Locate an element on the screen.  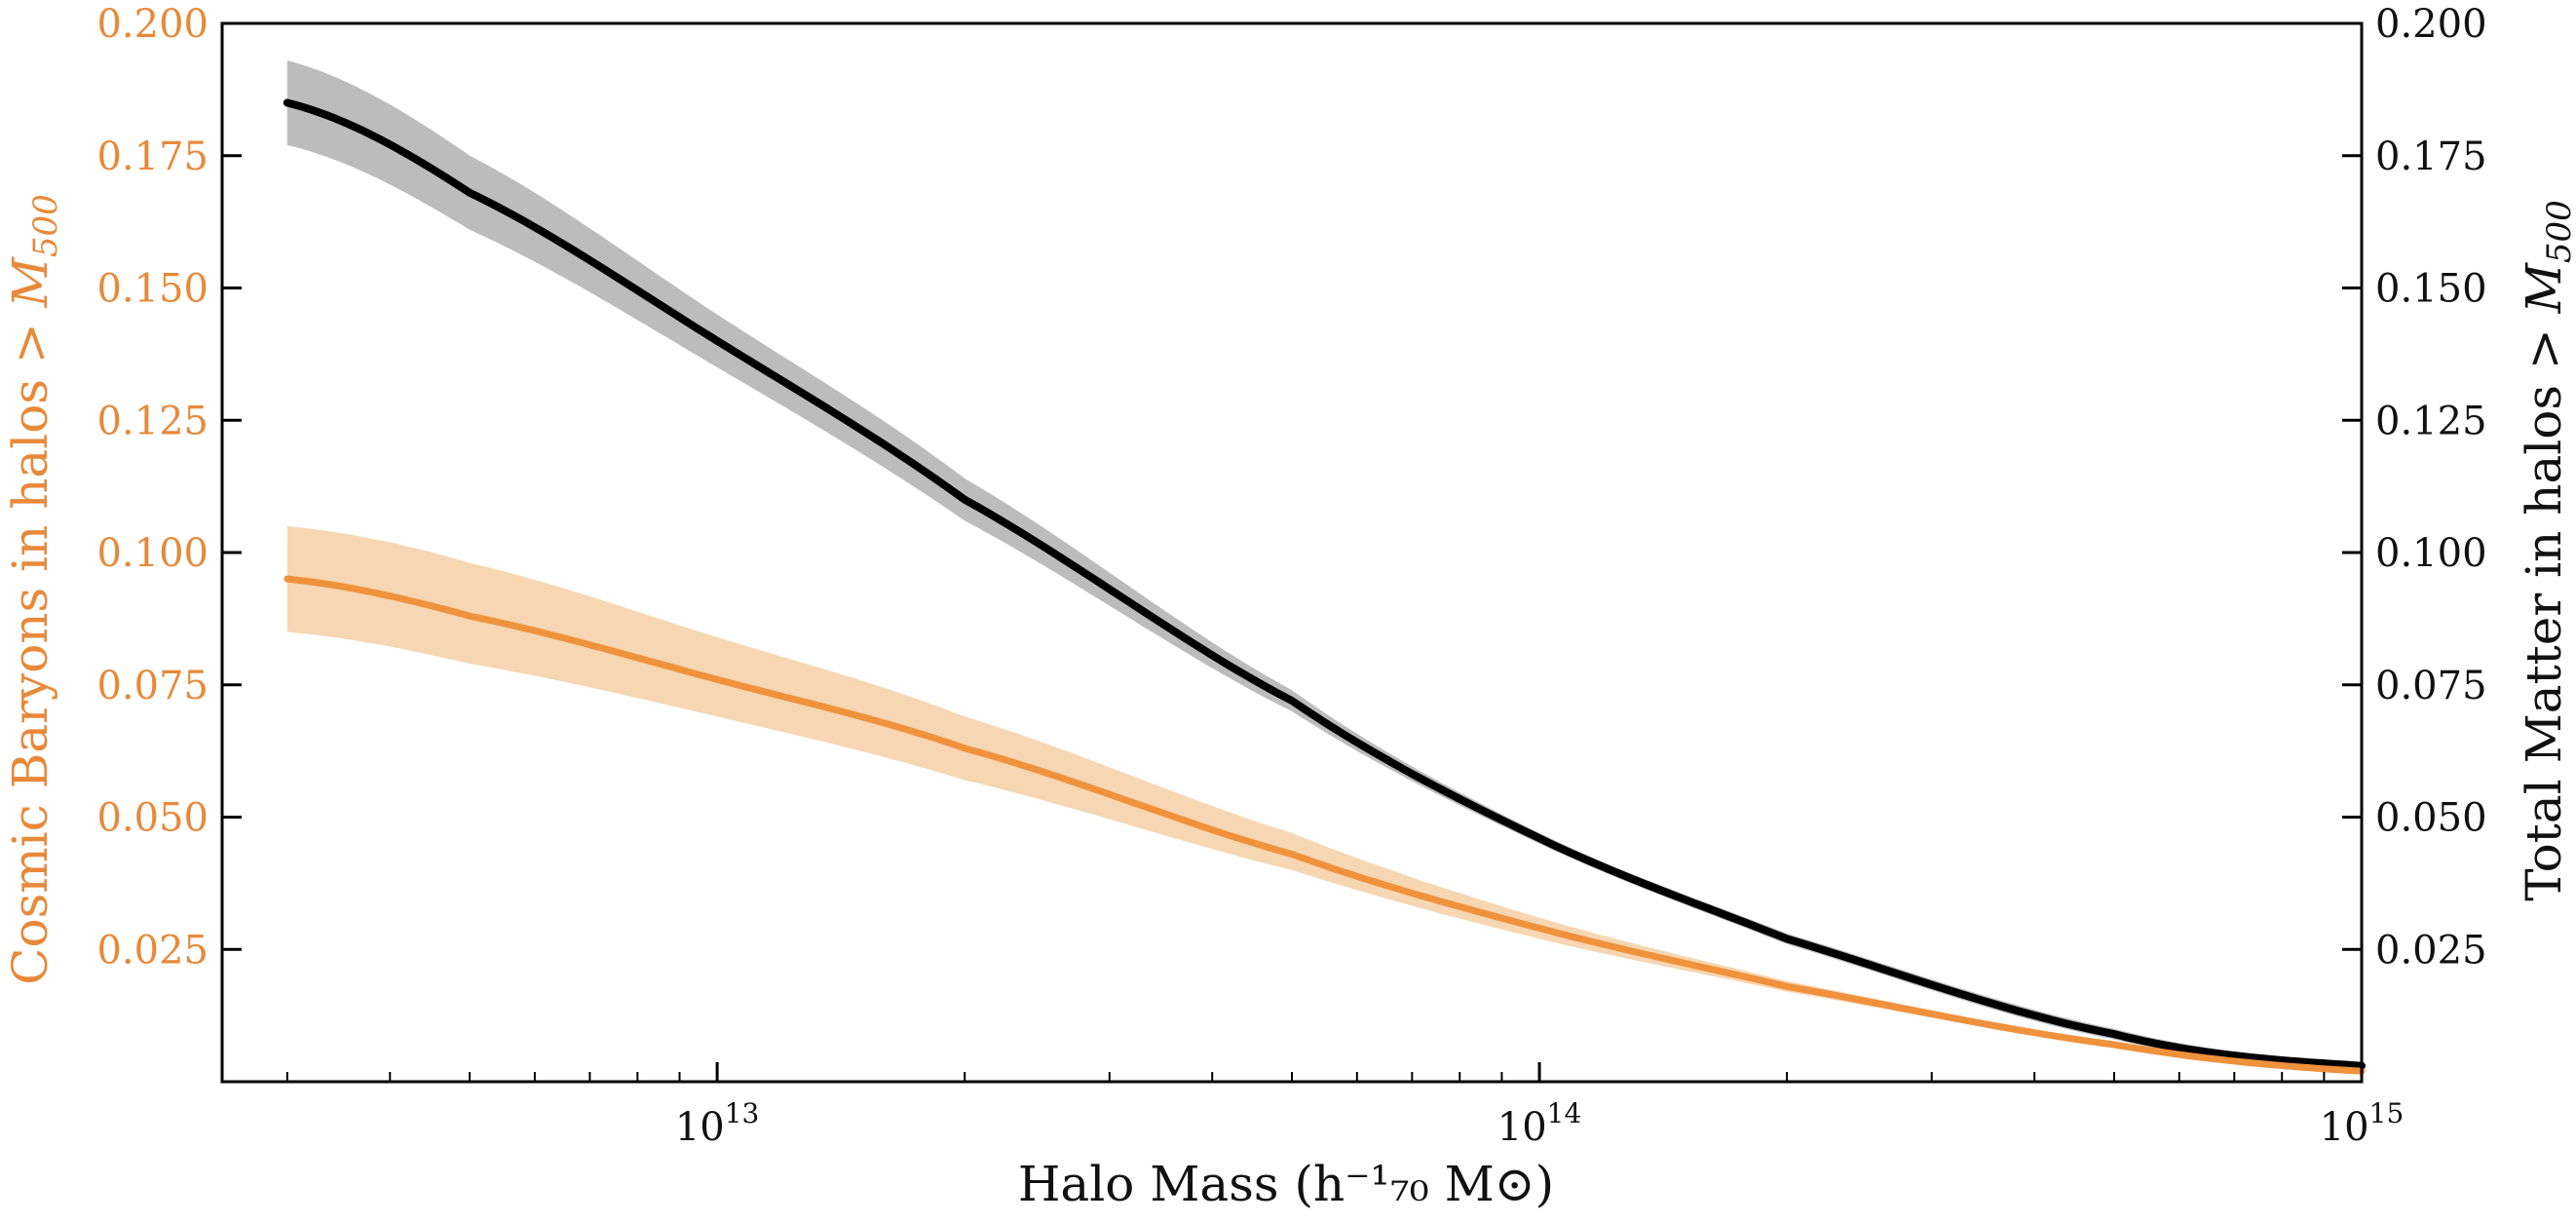
left-axis-label: Cosmic Baryons in halos > M500 is located at coordinates (33, 589).